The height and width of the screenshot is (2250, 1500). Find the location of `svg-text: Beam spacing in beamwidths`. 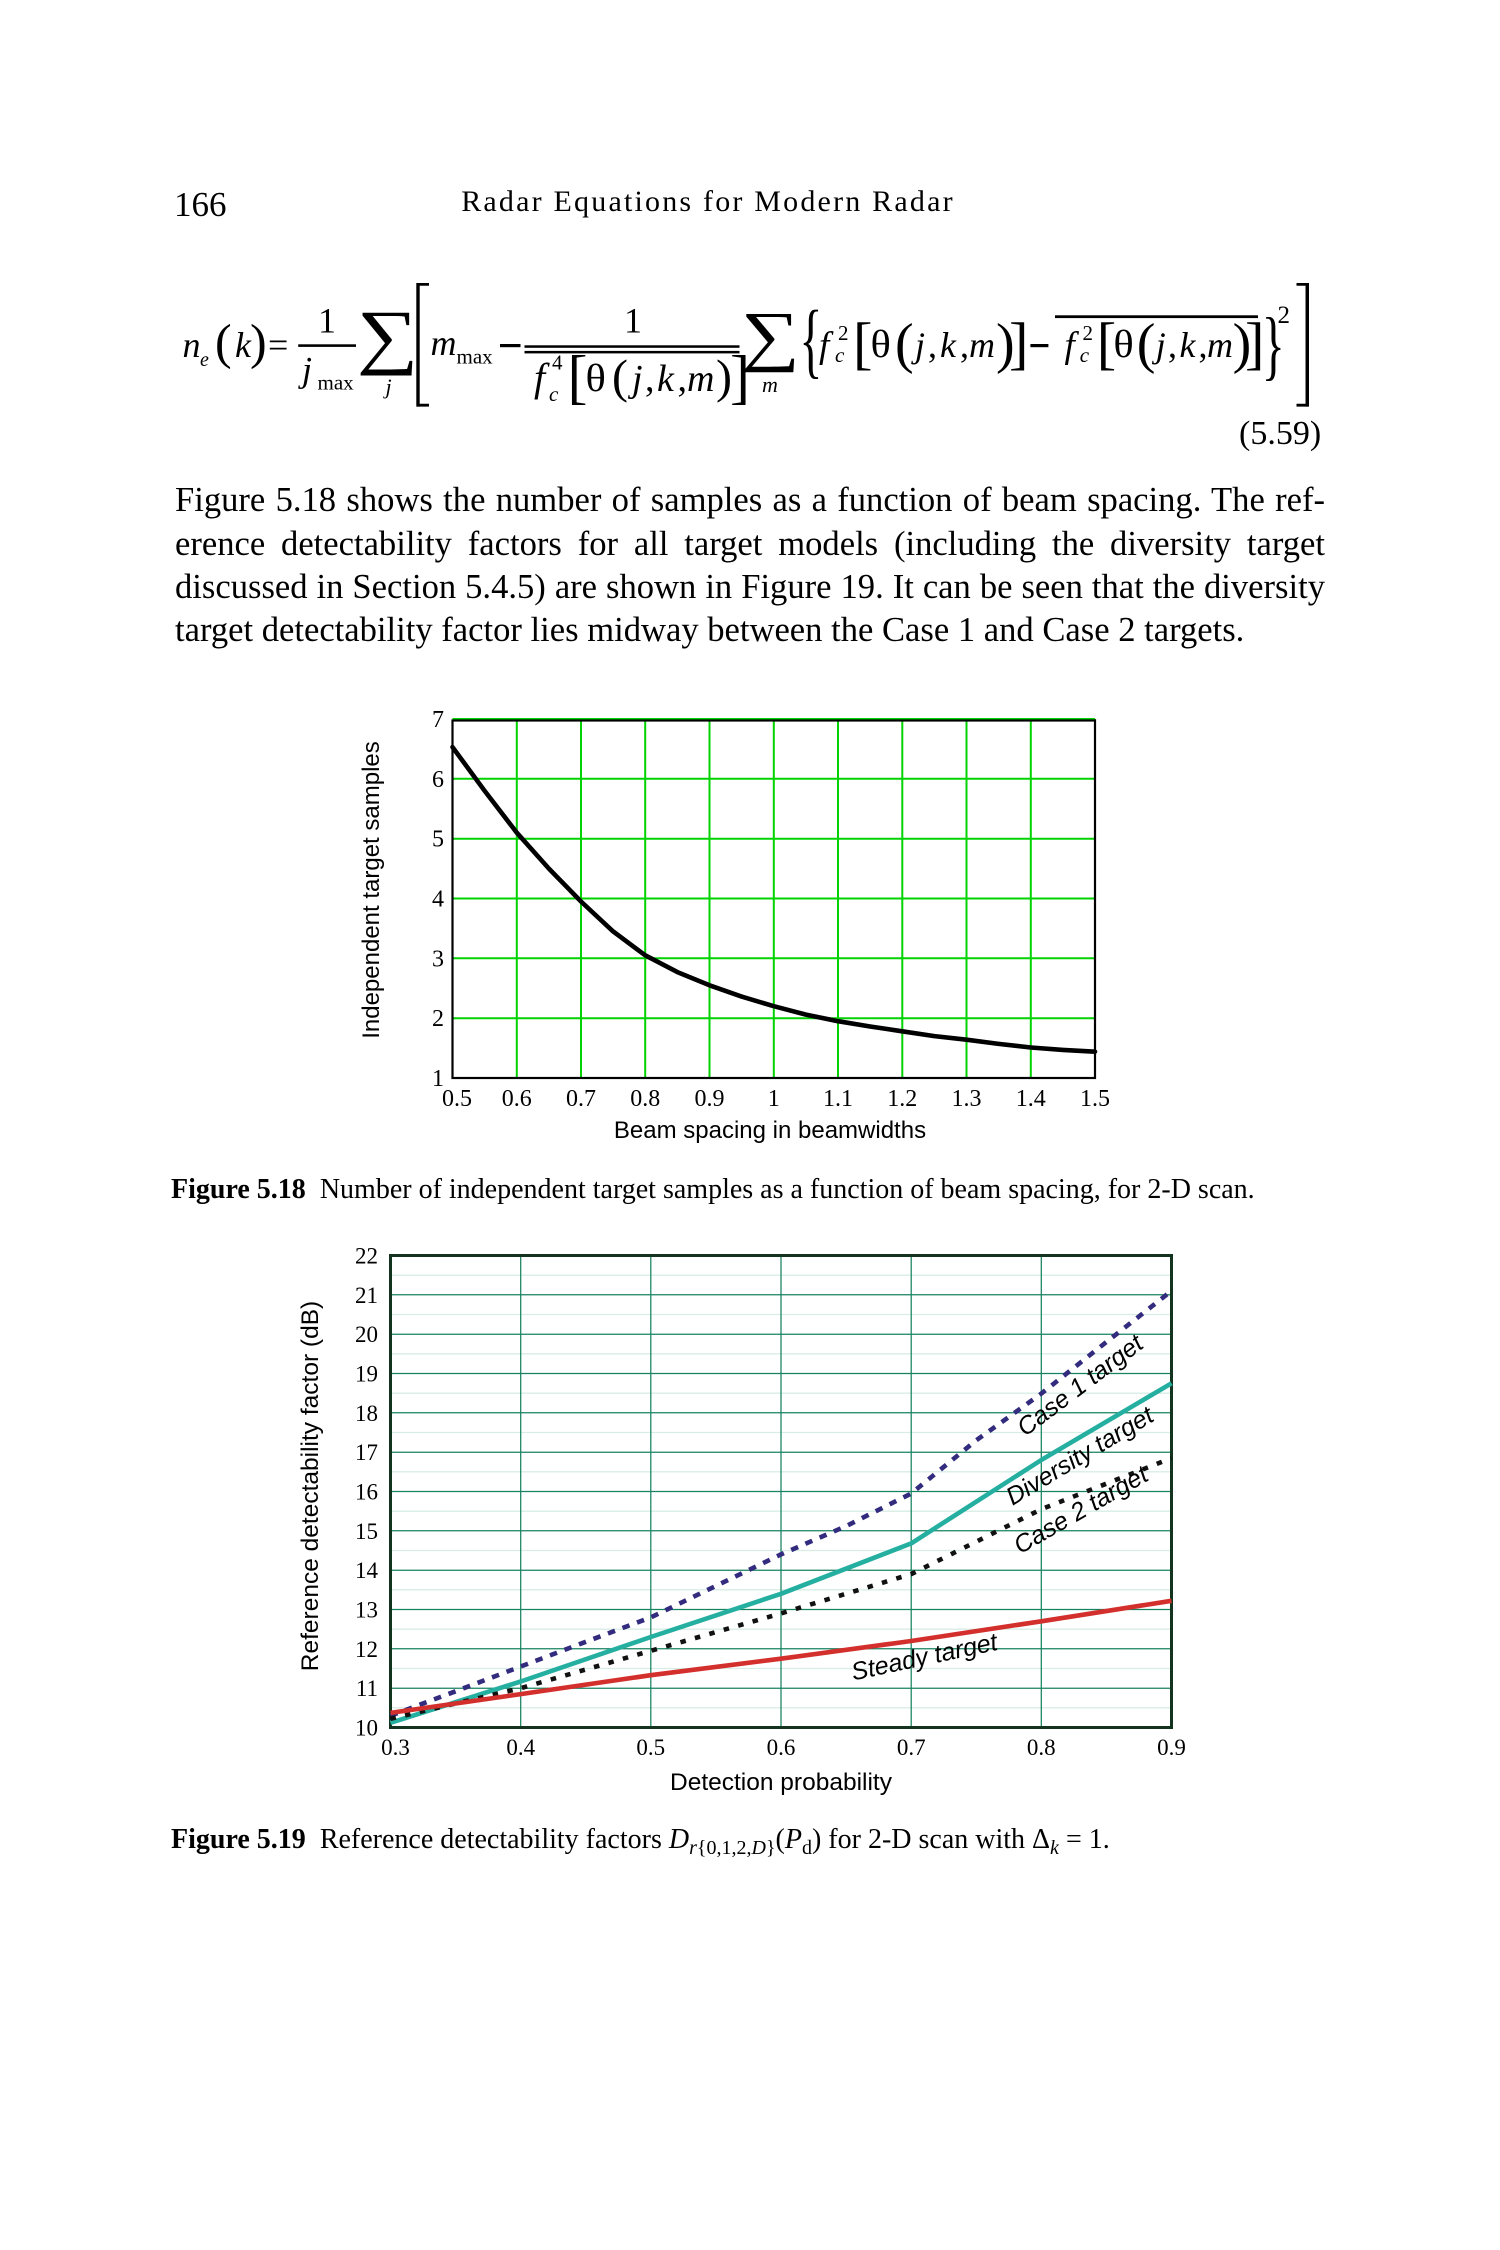

svg-text: Beam spacing in beamwidths is located at coordinates (770, 1130).